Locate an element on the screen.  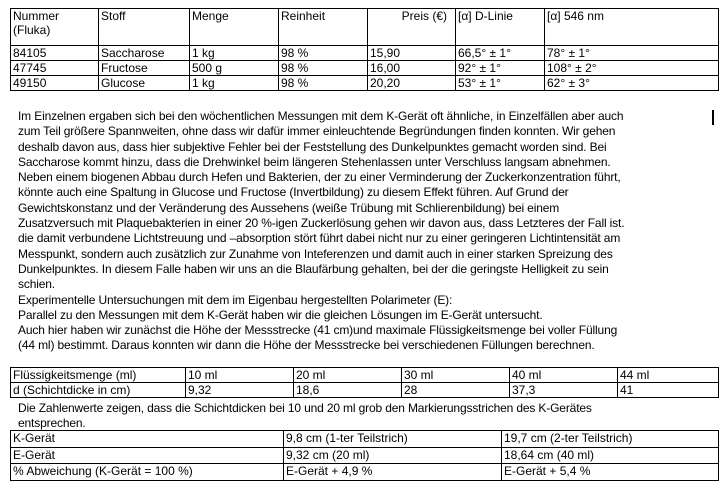
table-cell: E-Gerät is located at coordinates (147, 455).